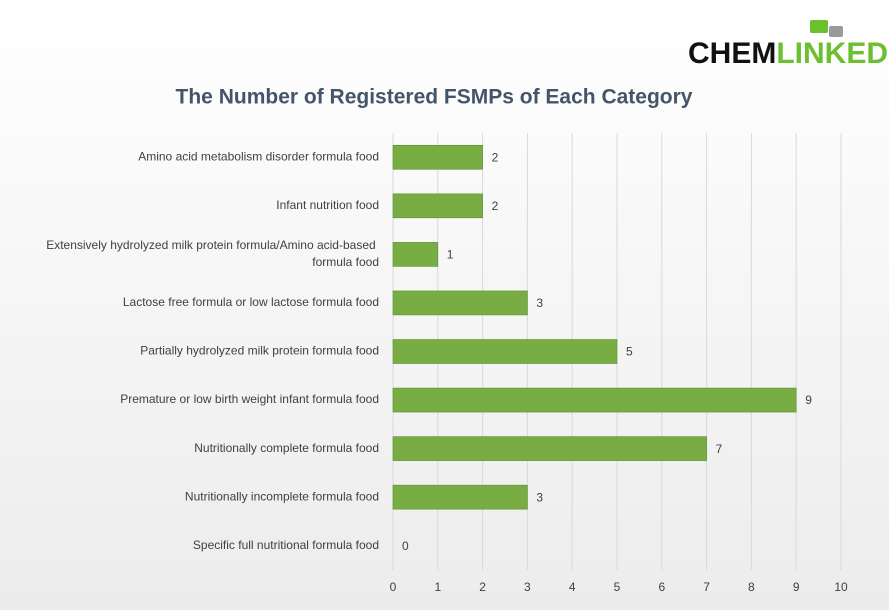 The width and height of the screenshot is (889, 615). What do you see at coordinates (345, 262) in the screenshot?
I see `label-line: formula food` at bounding box center [345, 262].